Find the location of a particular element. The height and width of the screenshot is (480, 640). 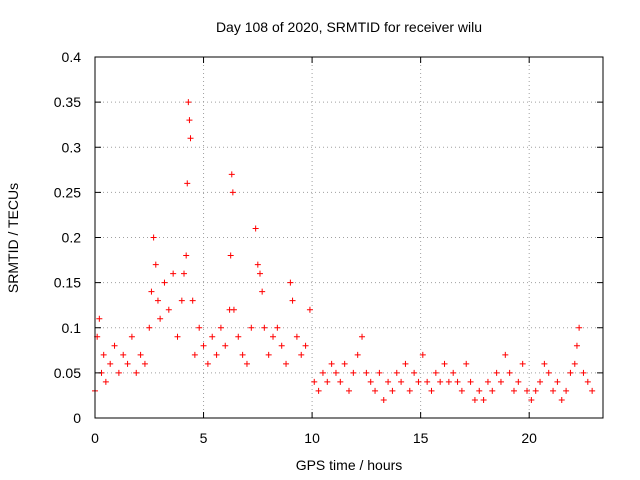

y-tick-label: 0 is located at coordinates (77, 418).